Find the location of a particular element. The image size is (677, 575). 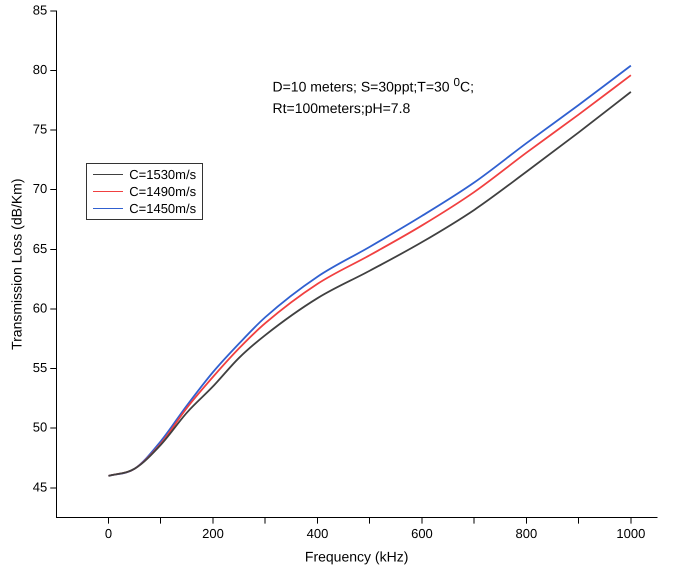

x-tick-label: 400 is located at coordinates (317, 533).